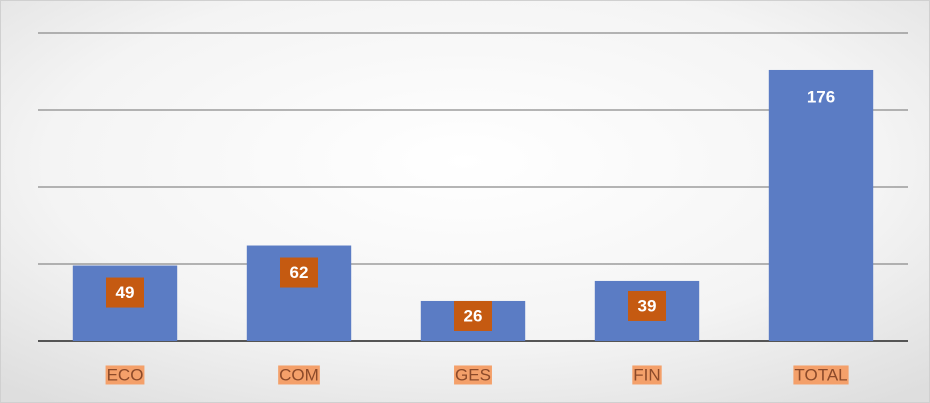 The width and height of the screenshot is (930, 403). I want to click on value-label: 176, so click(821, 96).